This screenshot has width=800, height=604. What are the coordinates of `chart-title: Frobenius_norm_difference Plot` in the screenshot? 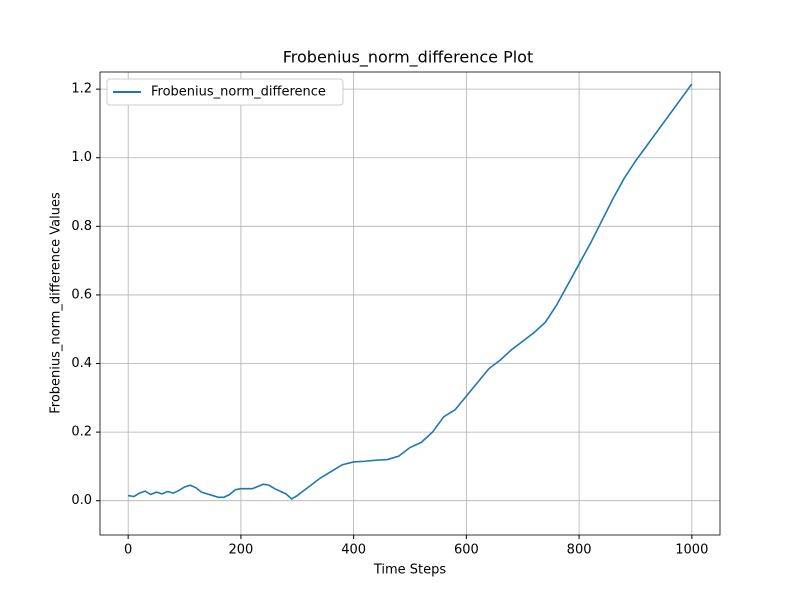 It's located at (408, 58).